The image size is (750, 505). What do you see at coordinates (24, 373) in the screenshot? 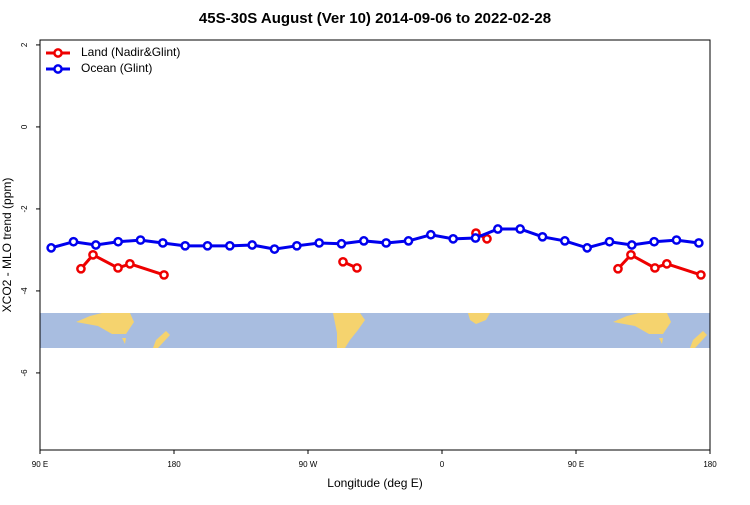
I see `y-tick-label: -6` at bounding box center [24, 373].